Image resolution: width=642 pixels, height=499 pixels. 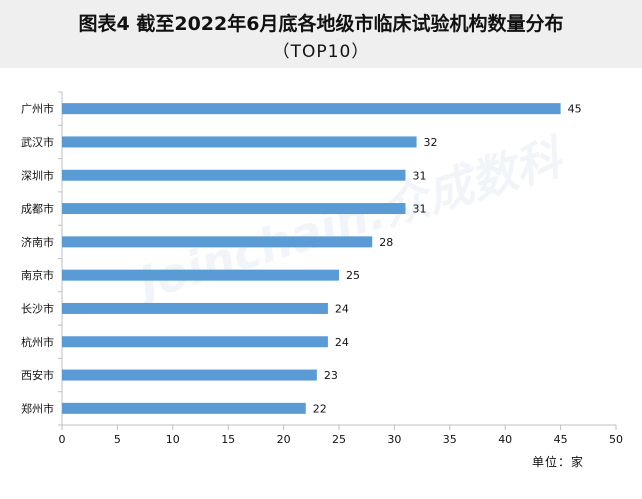 I want to click on data-label: 23, so click(x=331, y=375).